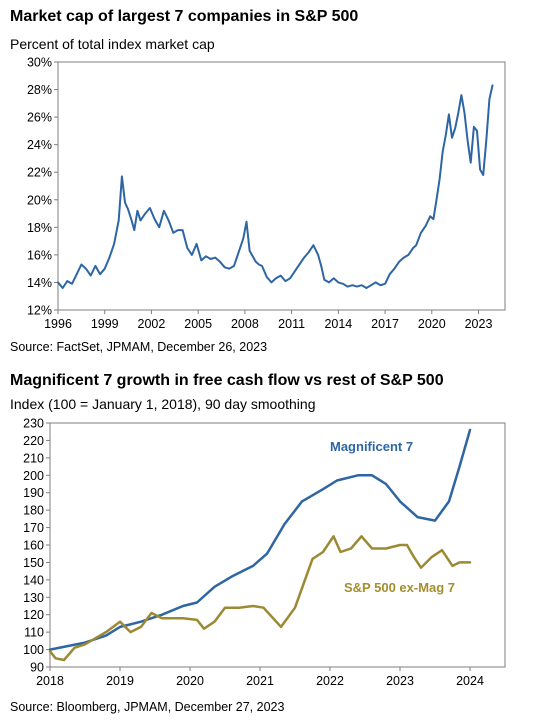 This screenshot has height=724, width=538. What do you see at coordinates (37, 668) in the screenshot?
I see `y-tick-label: 90` at bounding box center [37, 668].